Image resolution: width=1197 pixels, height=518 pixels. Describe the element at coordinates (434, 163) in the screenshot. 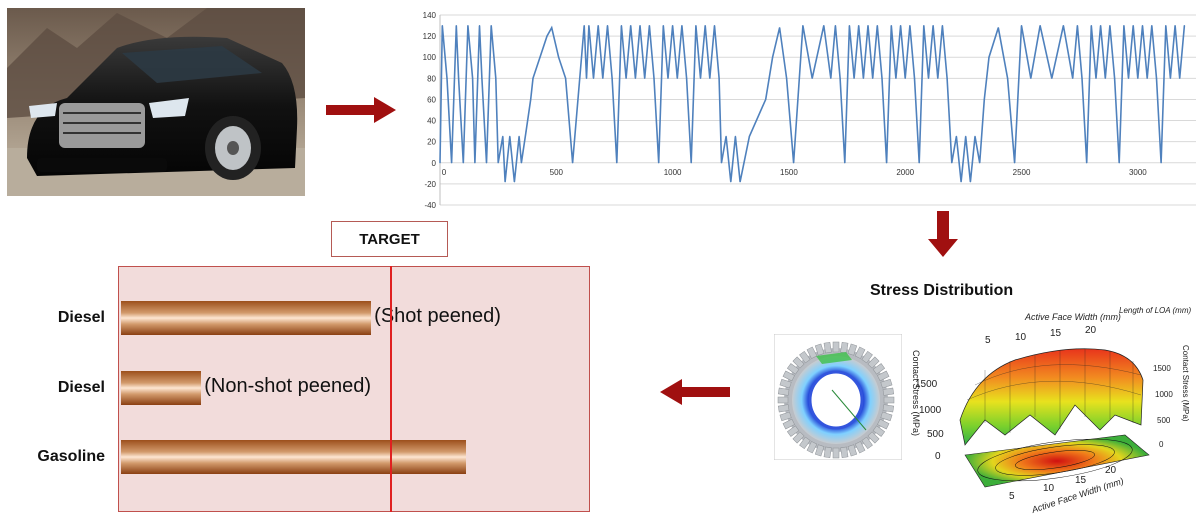

I see `y-tick-label: 0` at that location.